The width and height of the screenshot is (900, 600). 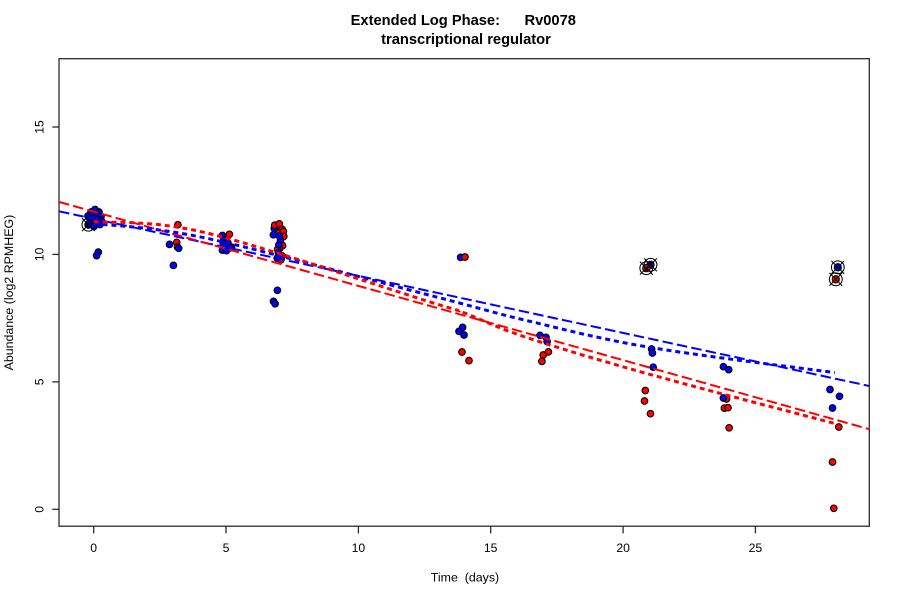 I want to click on svg-text: 20, so click(x=623, y=548).